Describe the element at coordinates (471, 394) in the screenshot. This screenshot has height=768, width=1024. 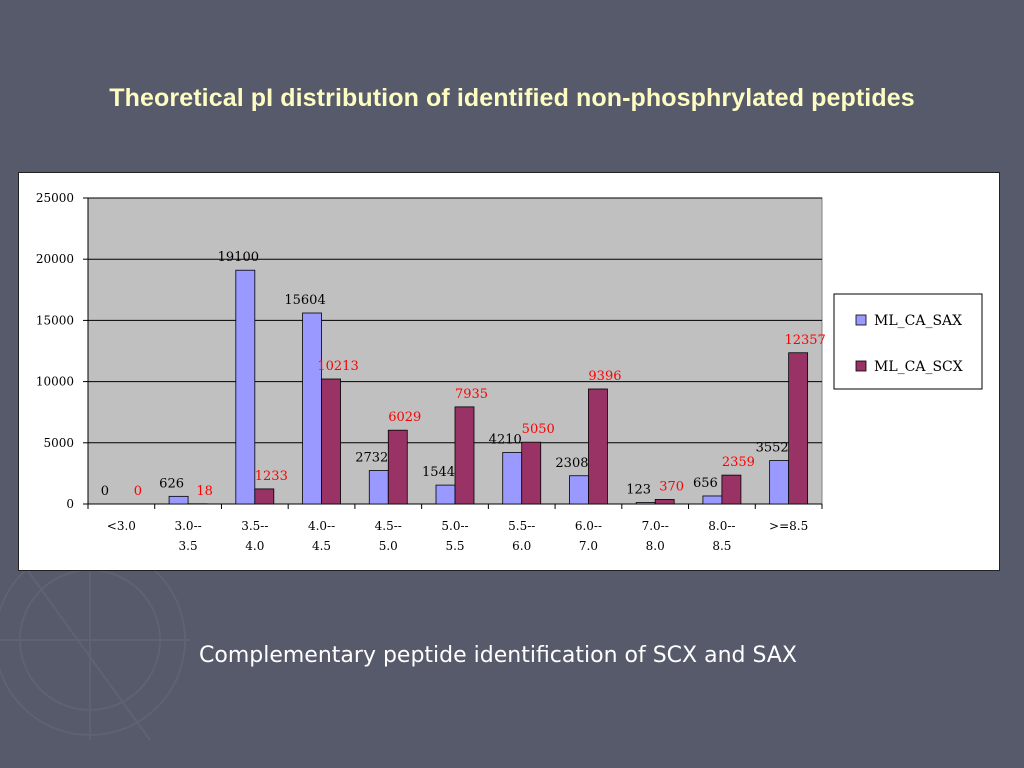
I see `data-label-scx: 7935` at that location.